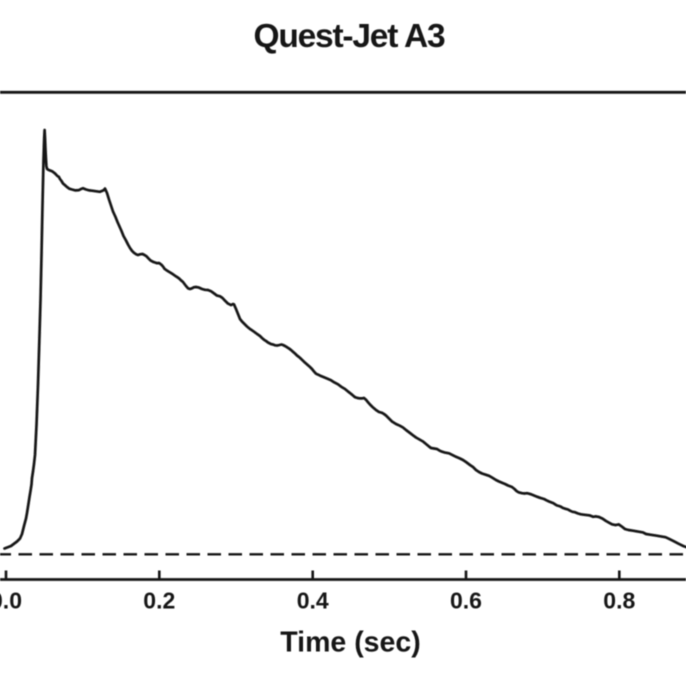  What do you see at coordinates (350, 642) in the screenshot?
I see `svg-text: Time (sec)` at bounding box center [350, 642].